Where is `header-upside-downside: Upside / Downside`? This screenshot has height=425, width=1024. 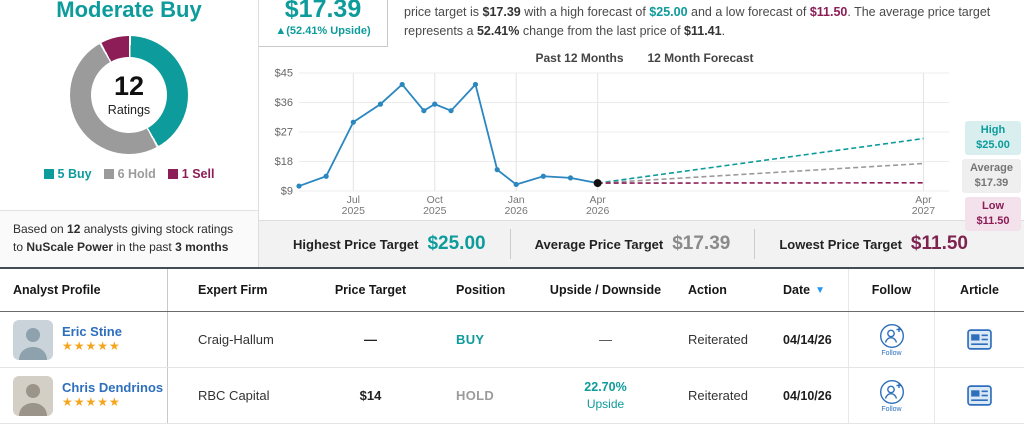 header-upside-downside: Upside / Downside is located at coordinates (605, 290).